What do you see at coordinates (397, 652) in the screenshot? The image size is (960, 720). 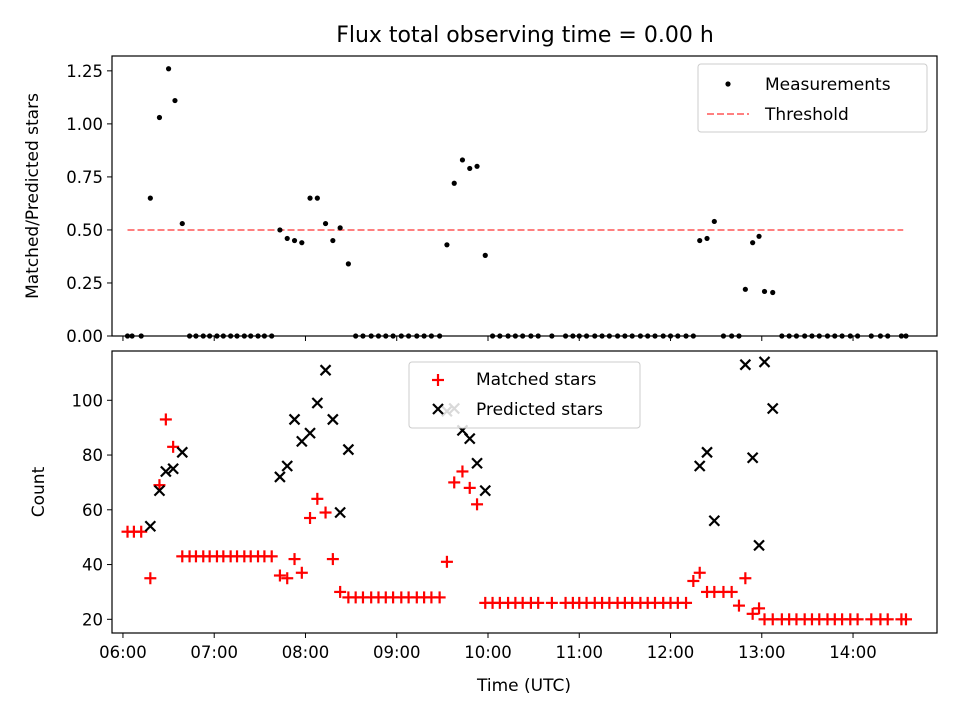 I see `bottom-x-tick-label: 09:00` at bounding box center [397, 652].